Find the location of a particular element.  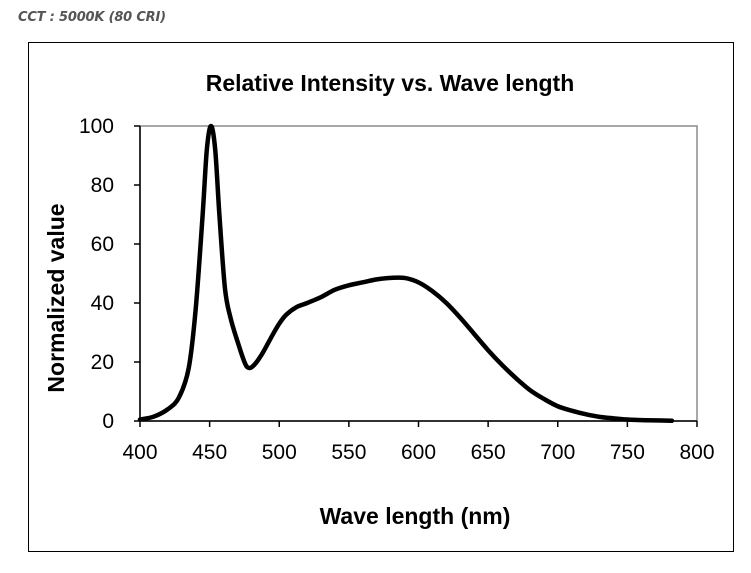

x-tick-label: 600 is located at coordinates (418, 452).